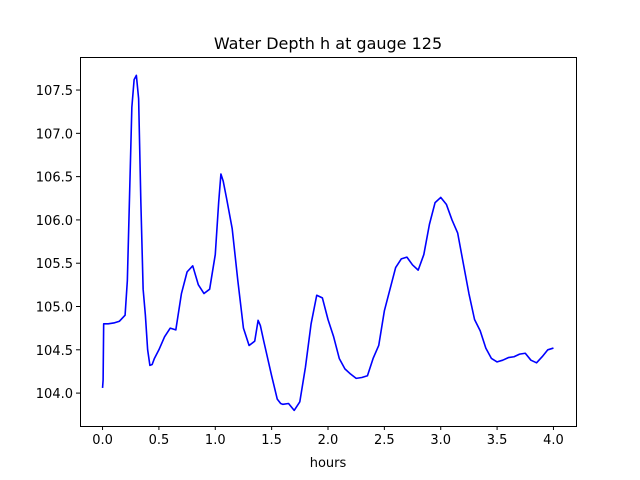 This screenshot has width=640, height=480. Describe the element at coordinates (215, 440) in the screenshot. I see `x-tick-label: 1.0` at that location.